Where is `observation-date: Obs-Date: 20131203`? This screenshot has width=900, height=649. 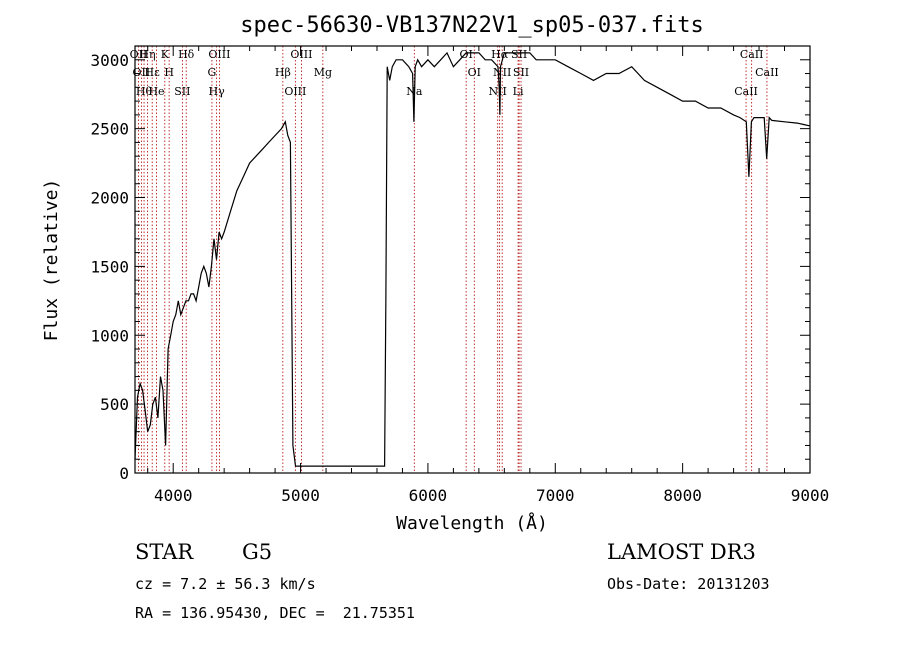 observation-date: Obs-Date: 20131203 is located at coordinates (688, 584).